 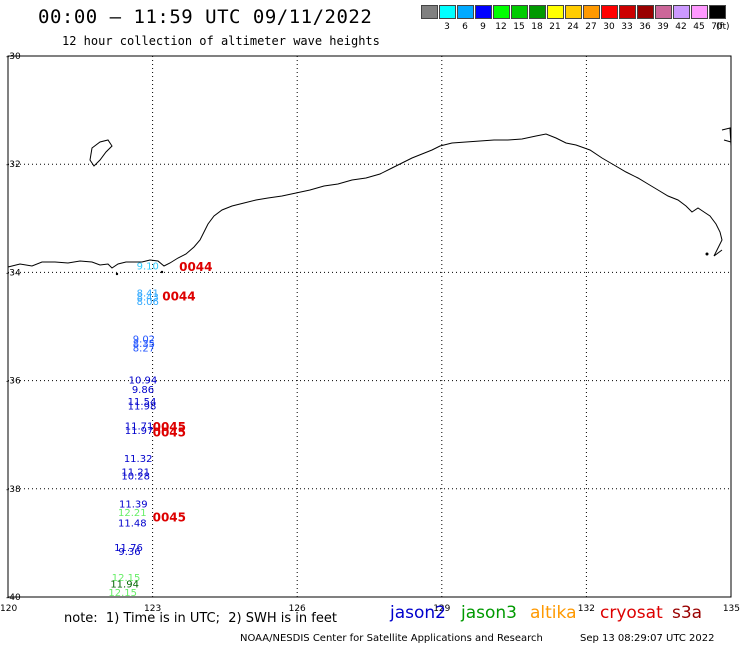 What do you see at coordinates (609, 27) in the screenshot?
I see `scale-label: 30` at bounding box center [609, 27].